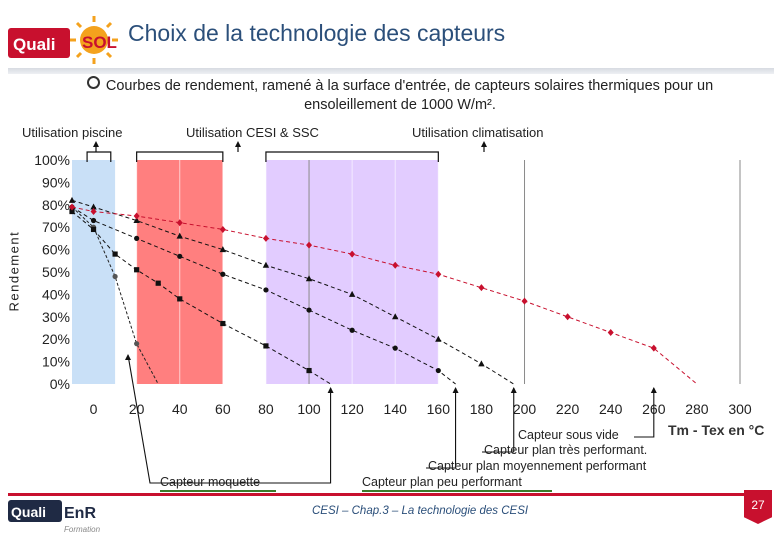 The image size is (780, 541). Describe the element at coordinates (611, 409) in the screenshot. I see `x-tick-label: 240` at that location.